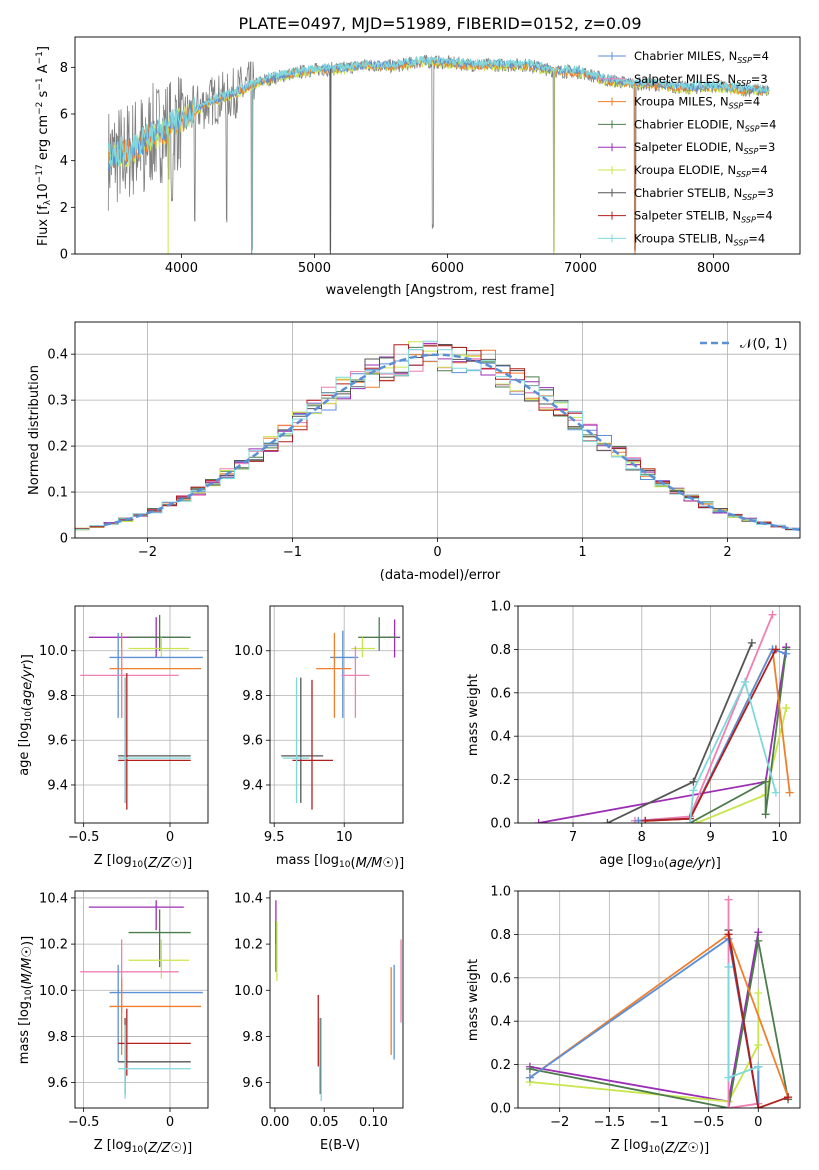 The image size is (819, 1170). I want to click on y-tick-label: 4, so click(64, 161).